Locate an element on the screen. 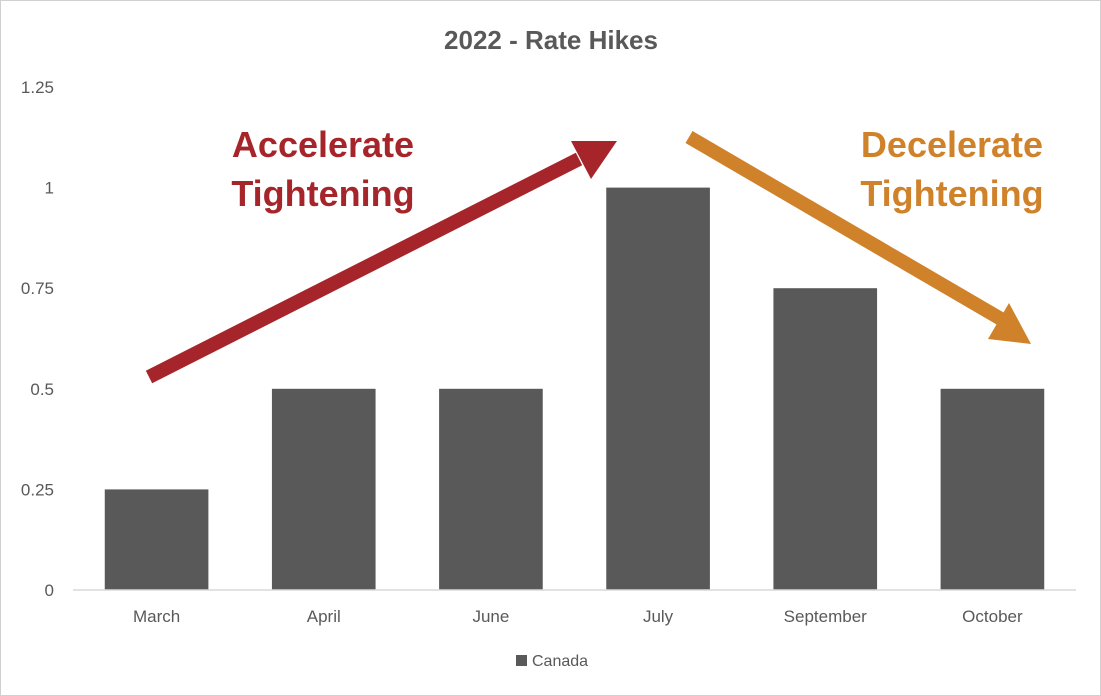 The image size is (1101, 696). chart-title: 2022 - Rate Hikes is located at coordinates (551, 40).